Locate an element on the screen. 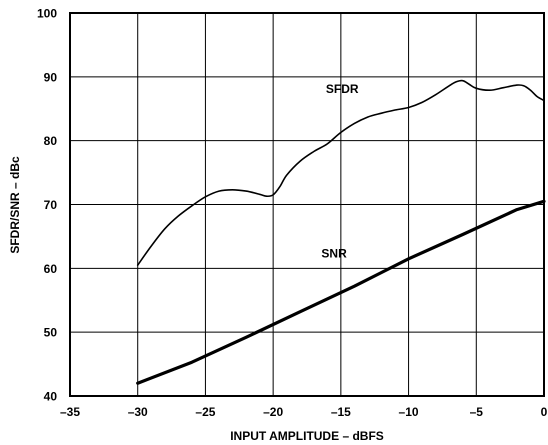  y-tick-label: 100 is located at coordinates (47, 14).